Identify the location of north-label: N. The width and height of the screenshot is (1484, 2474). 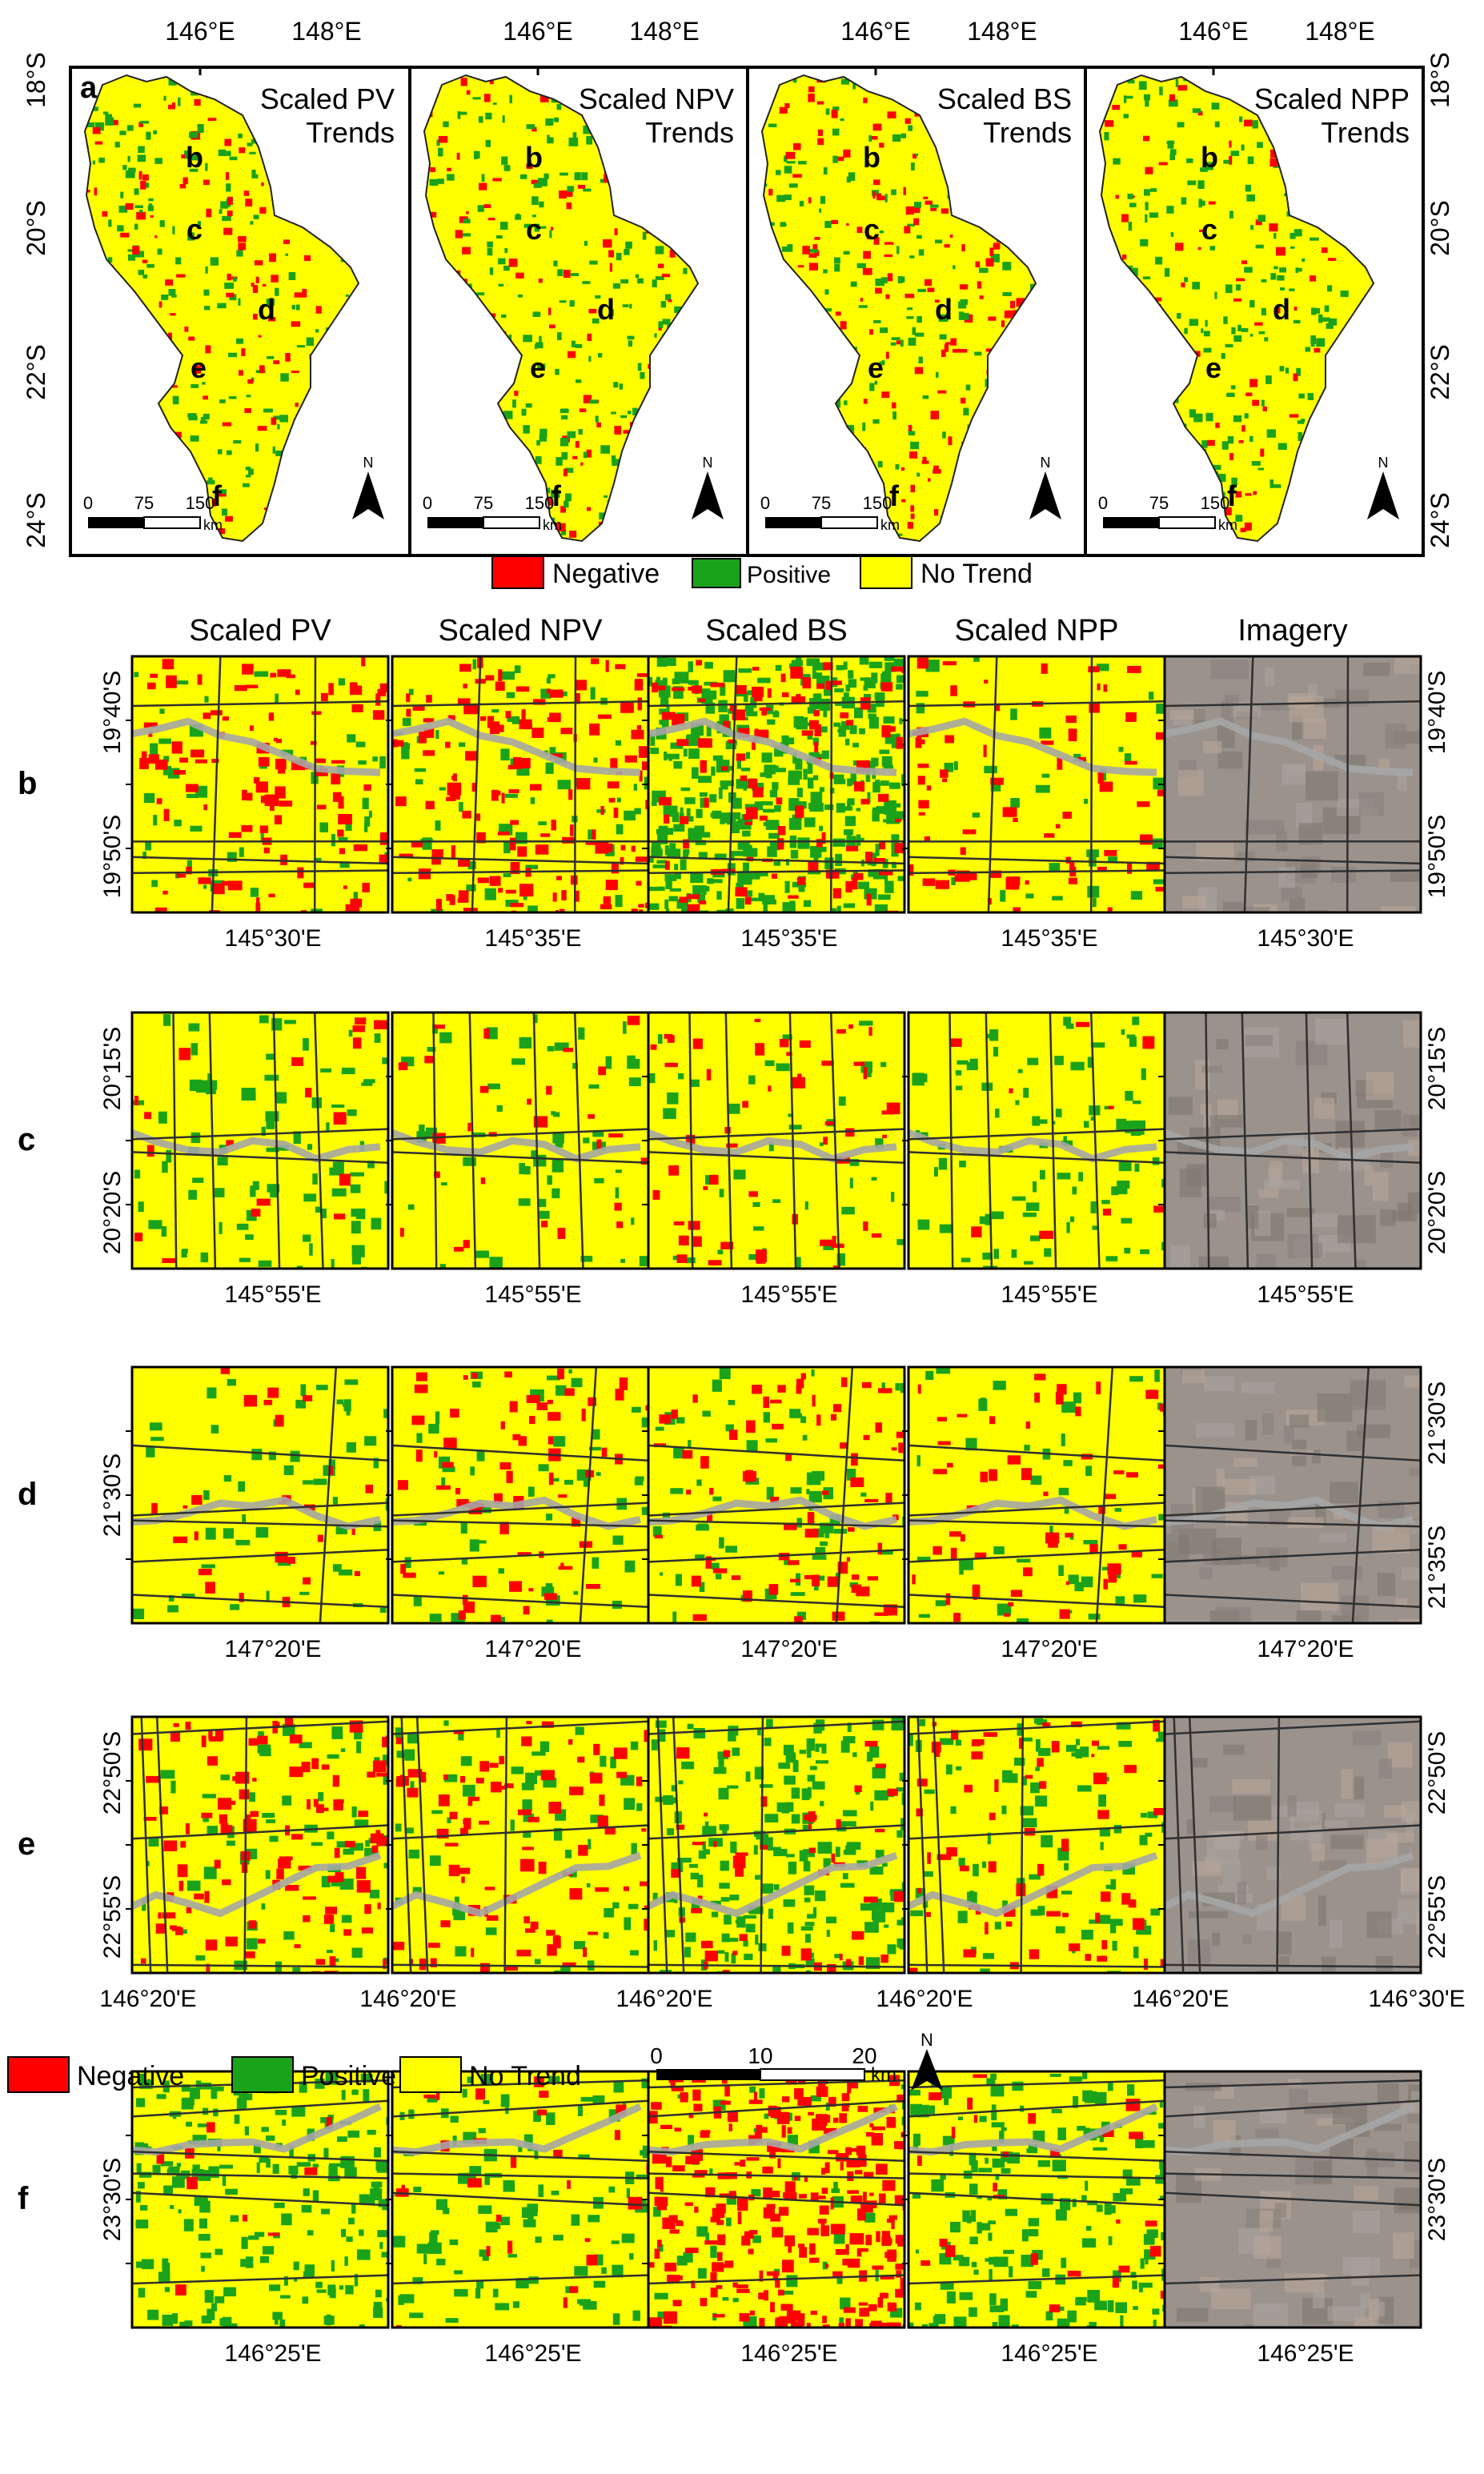
(1383, 463).